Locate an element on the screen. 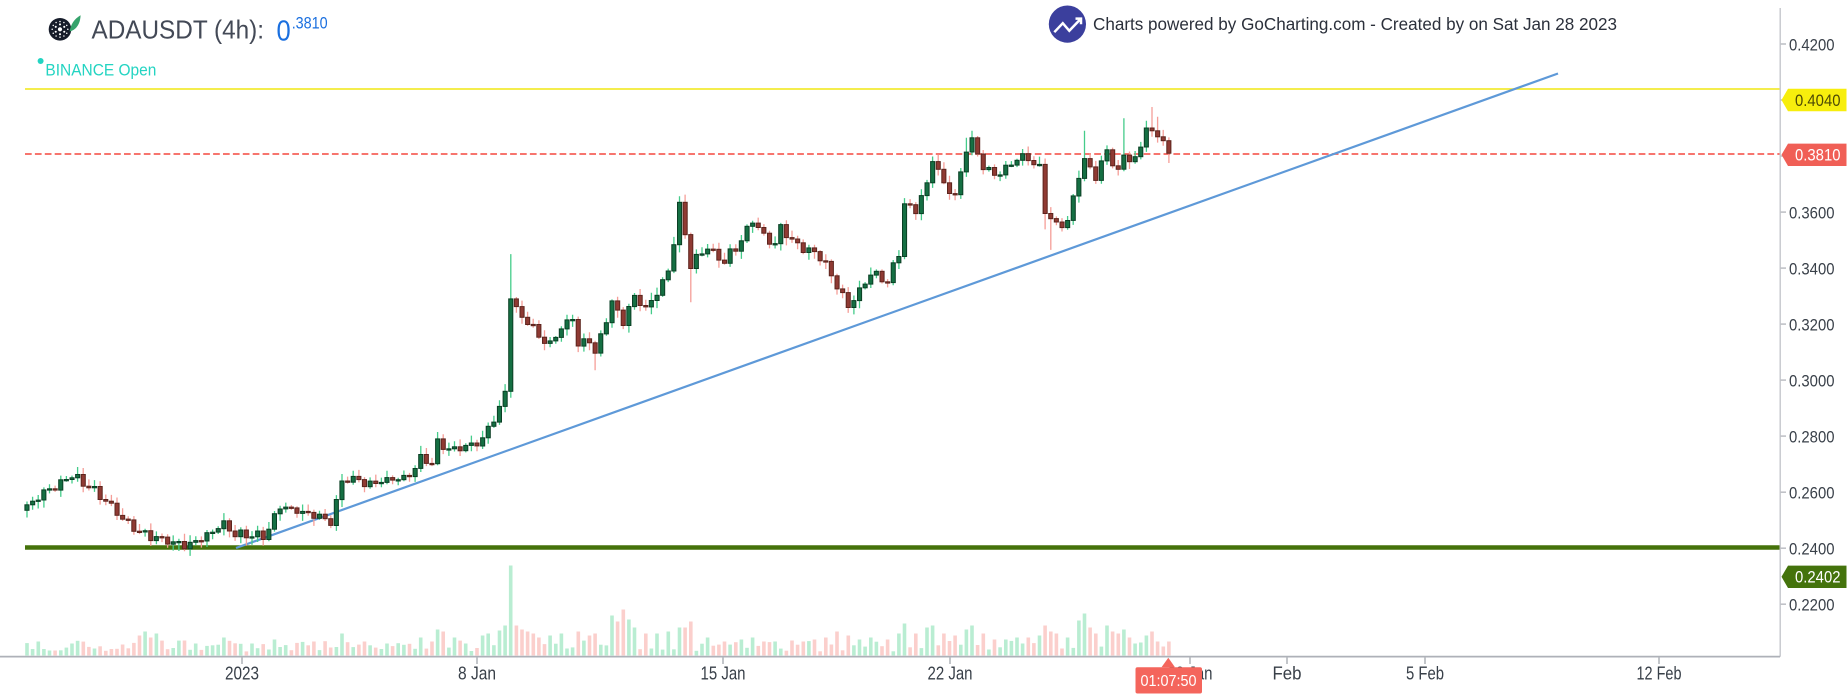  svg-text: 0.3810 is located at coordinates (1818, 156).